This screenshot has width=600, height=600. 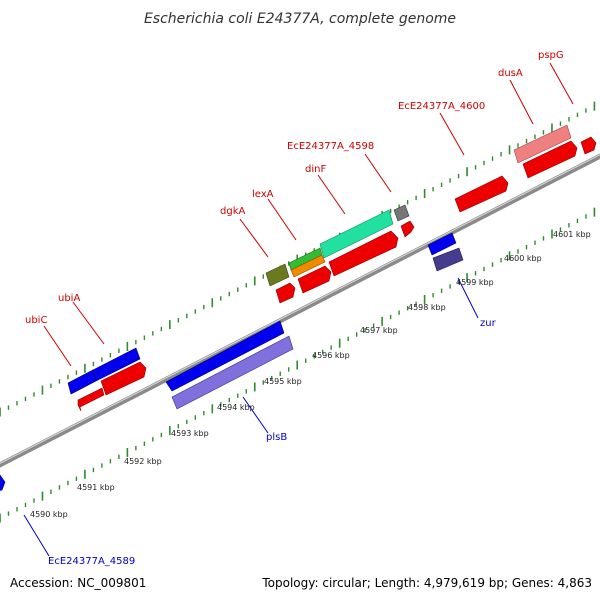 I want to click on label-dinF: dinF, so click(x=315, y=169).